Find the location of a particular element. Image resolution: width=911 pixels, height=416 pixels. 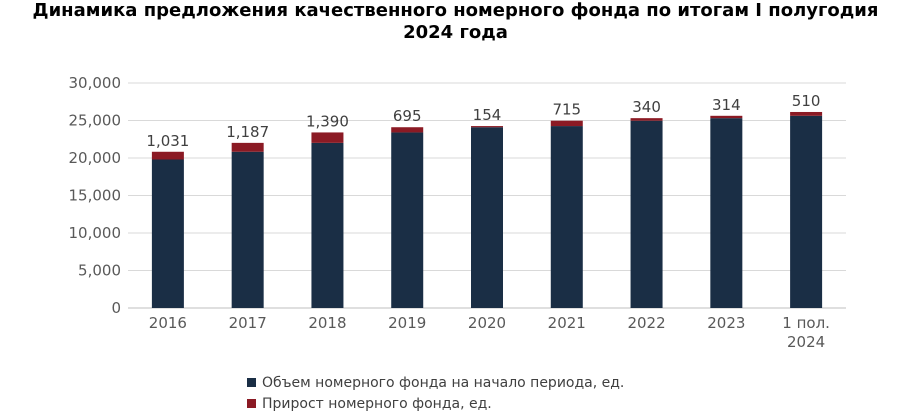

legend-item-growth: Прирост номерного фонда, ед. is located at coordinates (435, 403).